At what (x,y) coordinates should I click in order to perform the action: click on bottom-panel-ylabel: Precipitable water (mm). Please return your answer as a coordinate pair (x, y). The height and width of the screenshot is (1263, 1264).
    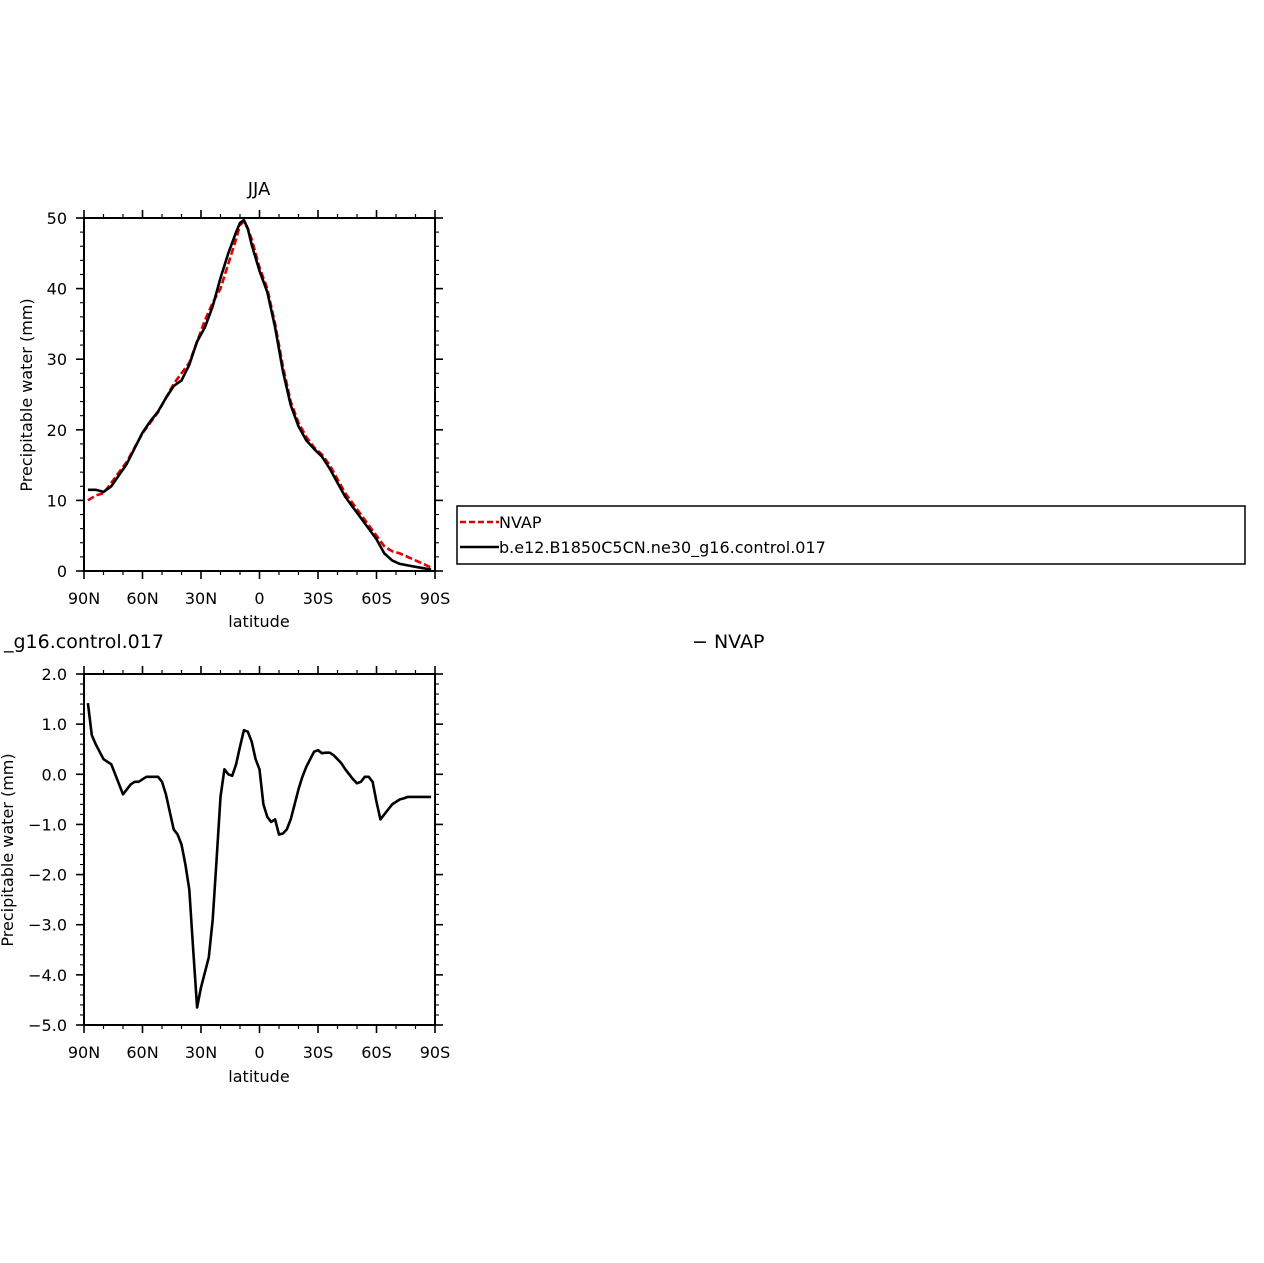
    Looking at the image, I should click on (8, 849).